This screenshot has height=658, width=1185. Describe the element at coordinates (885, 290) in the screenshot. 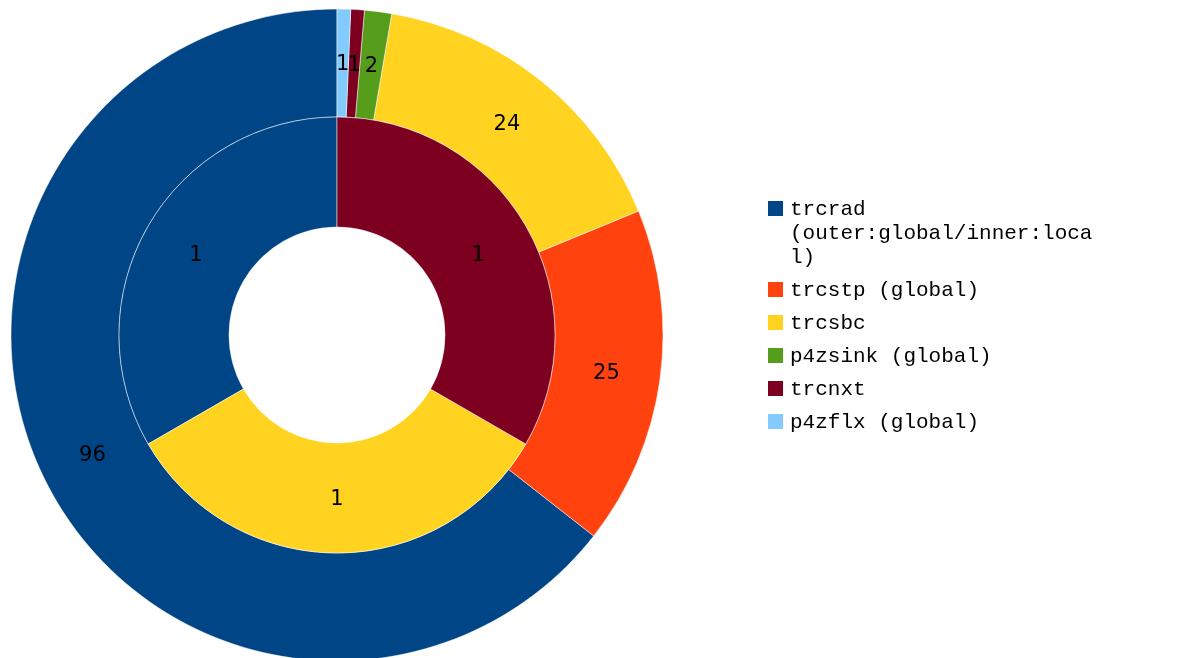

I see `legend-label: trcstp (global)` at that location.